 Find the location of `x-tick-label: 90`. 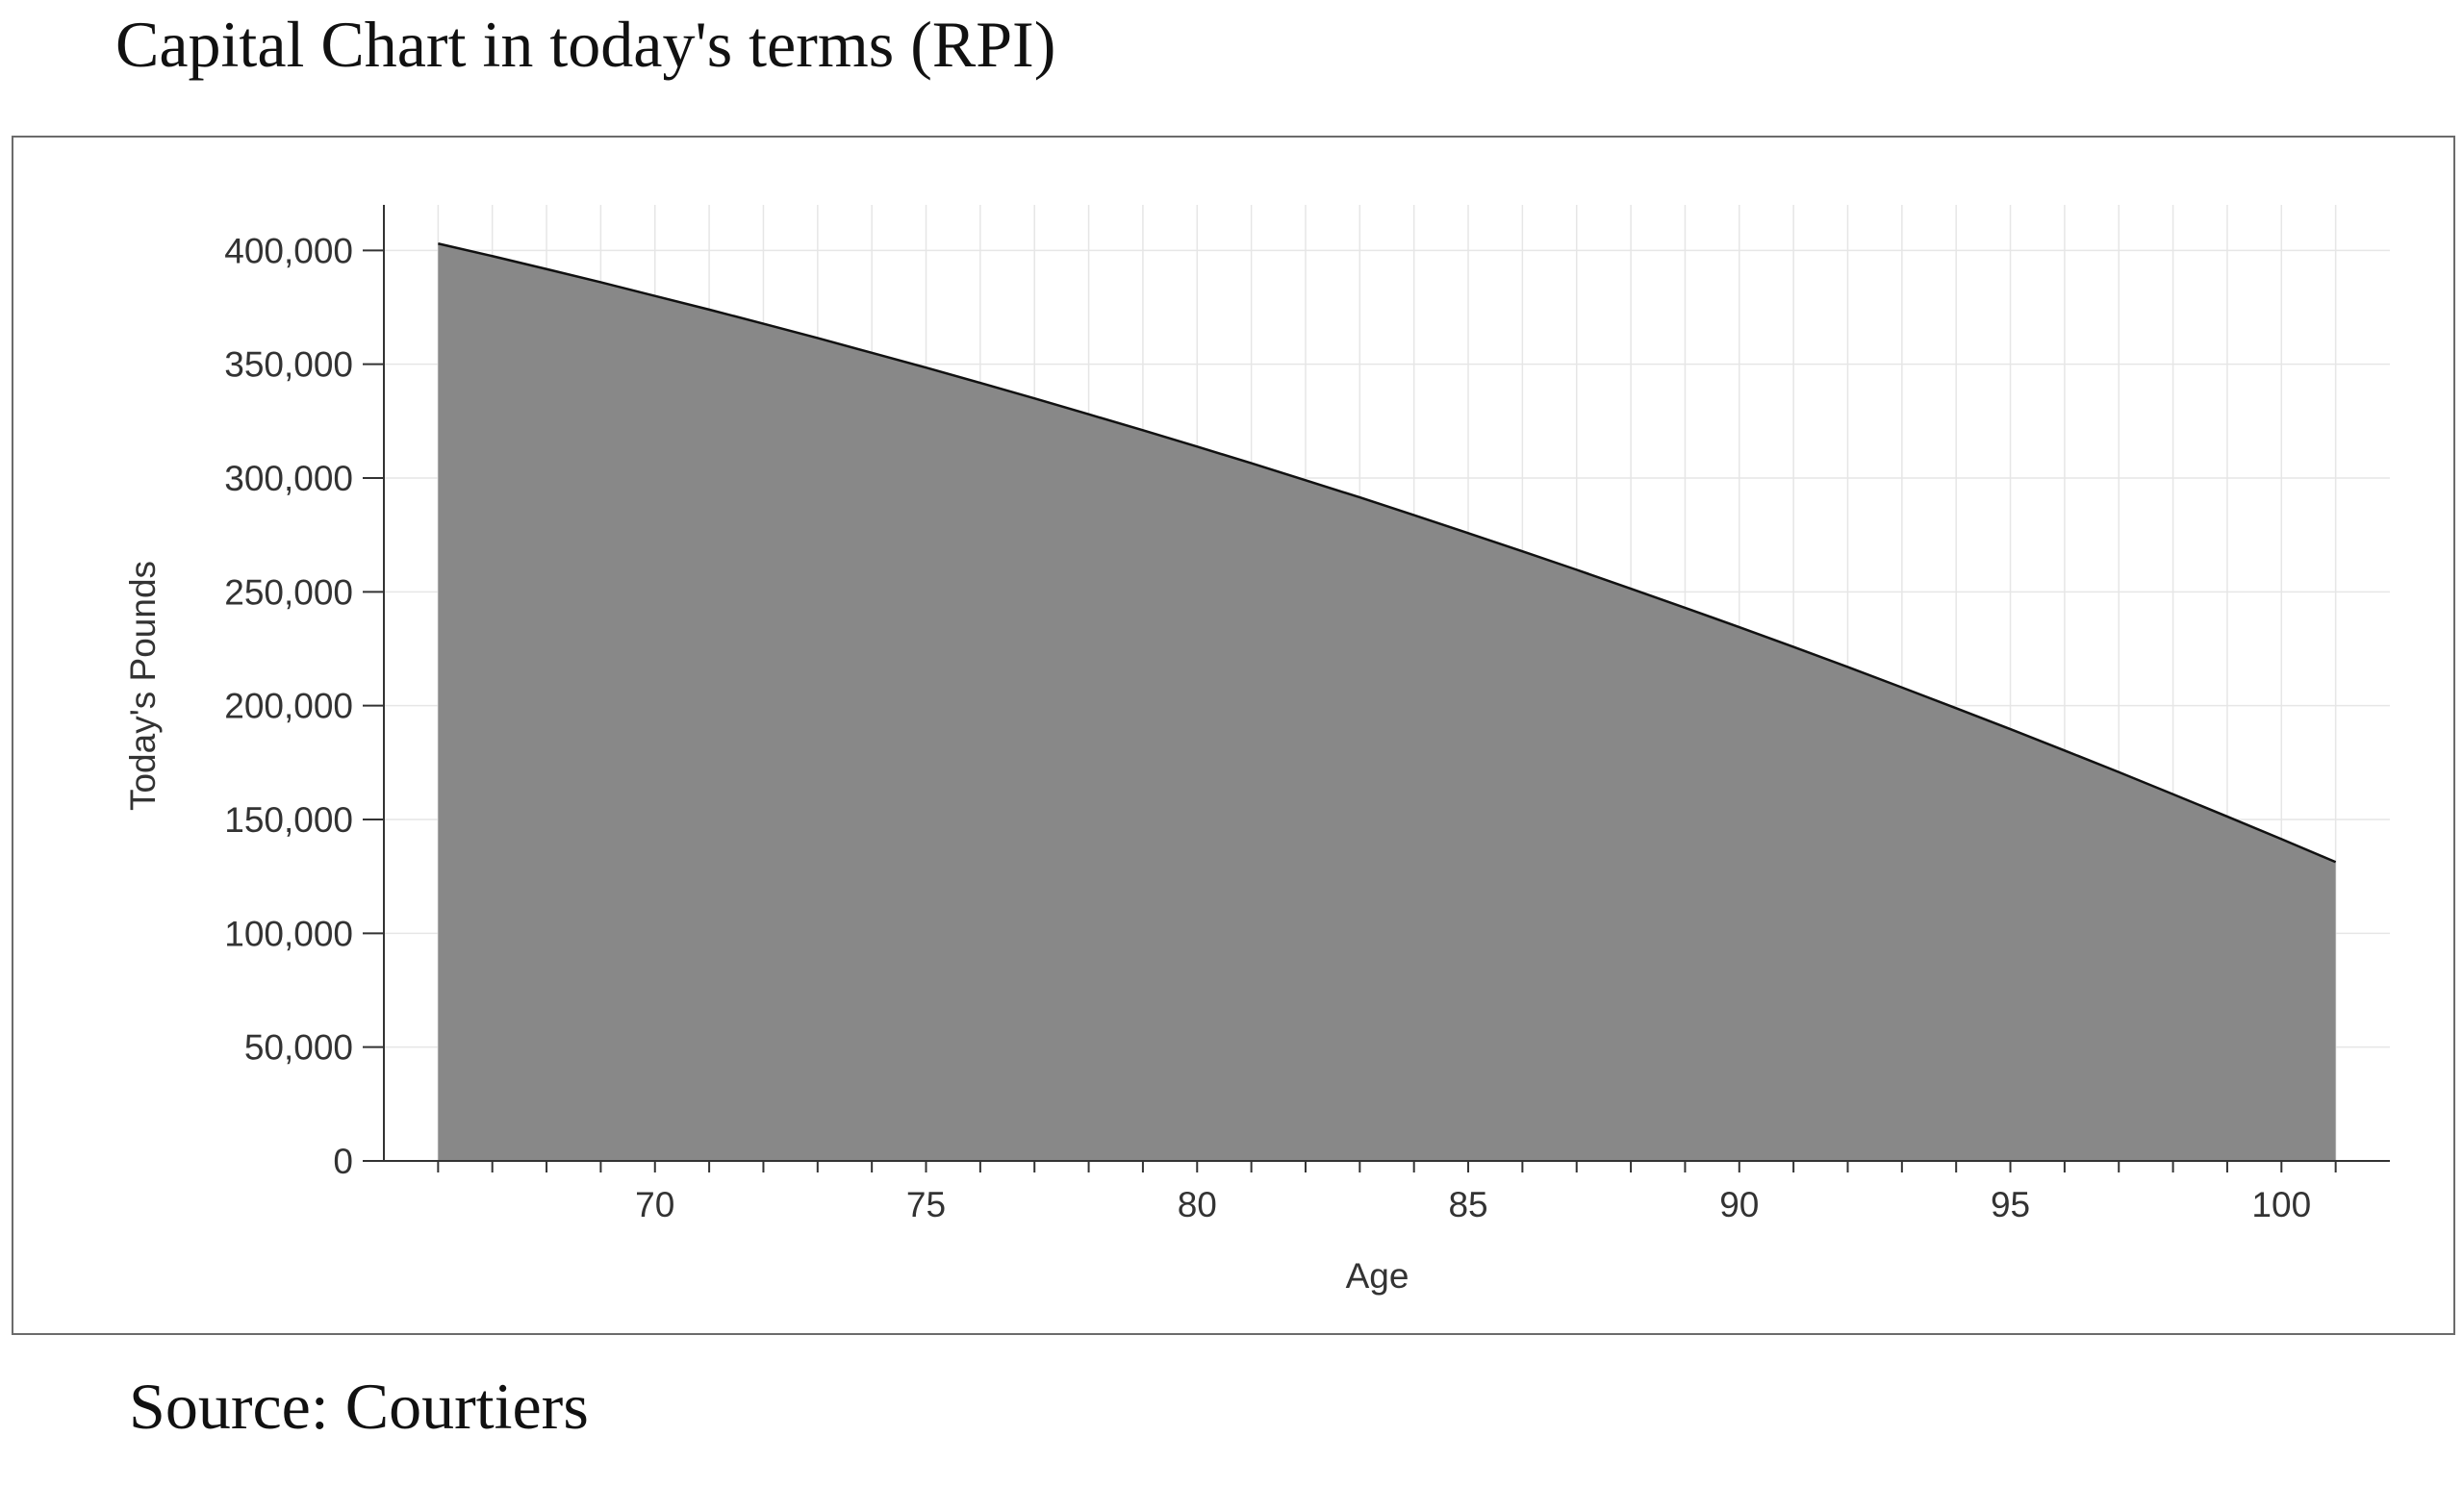

x-tick-label: 90 is located at coordinates (1739, 1204).